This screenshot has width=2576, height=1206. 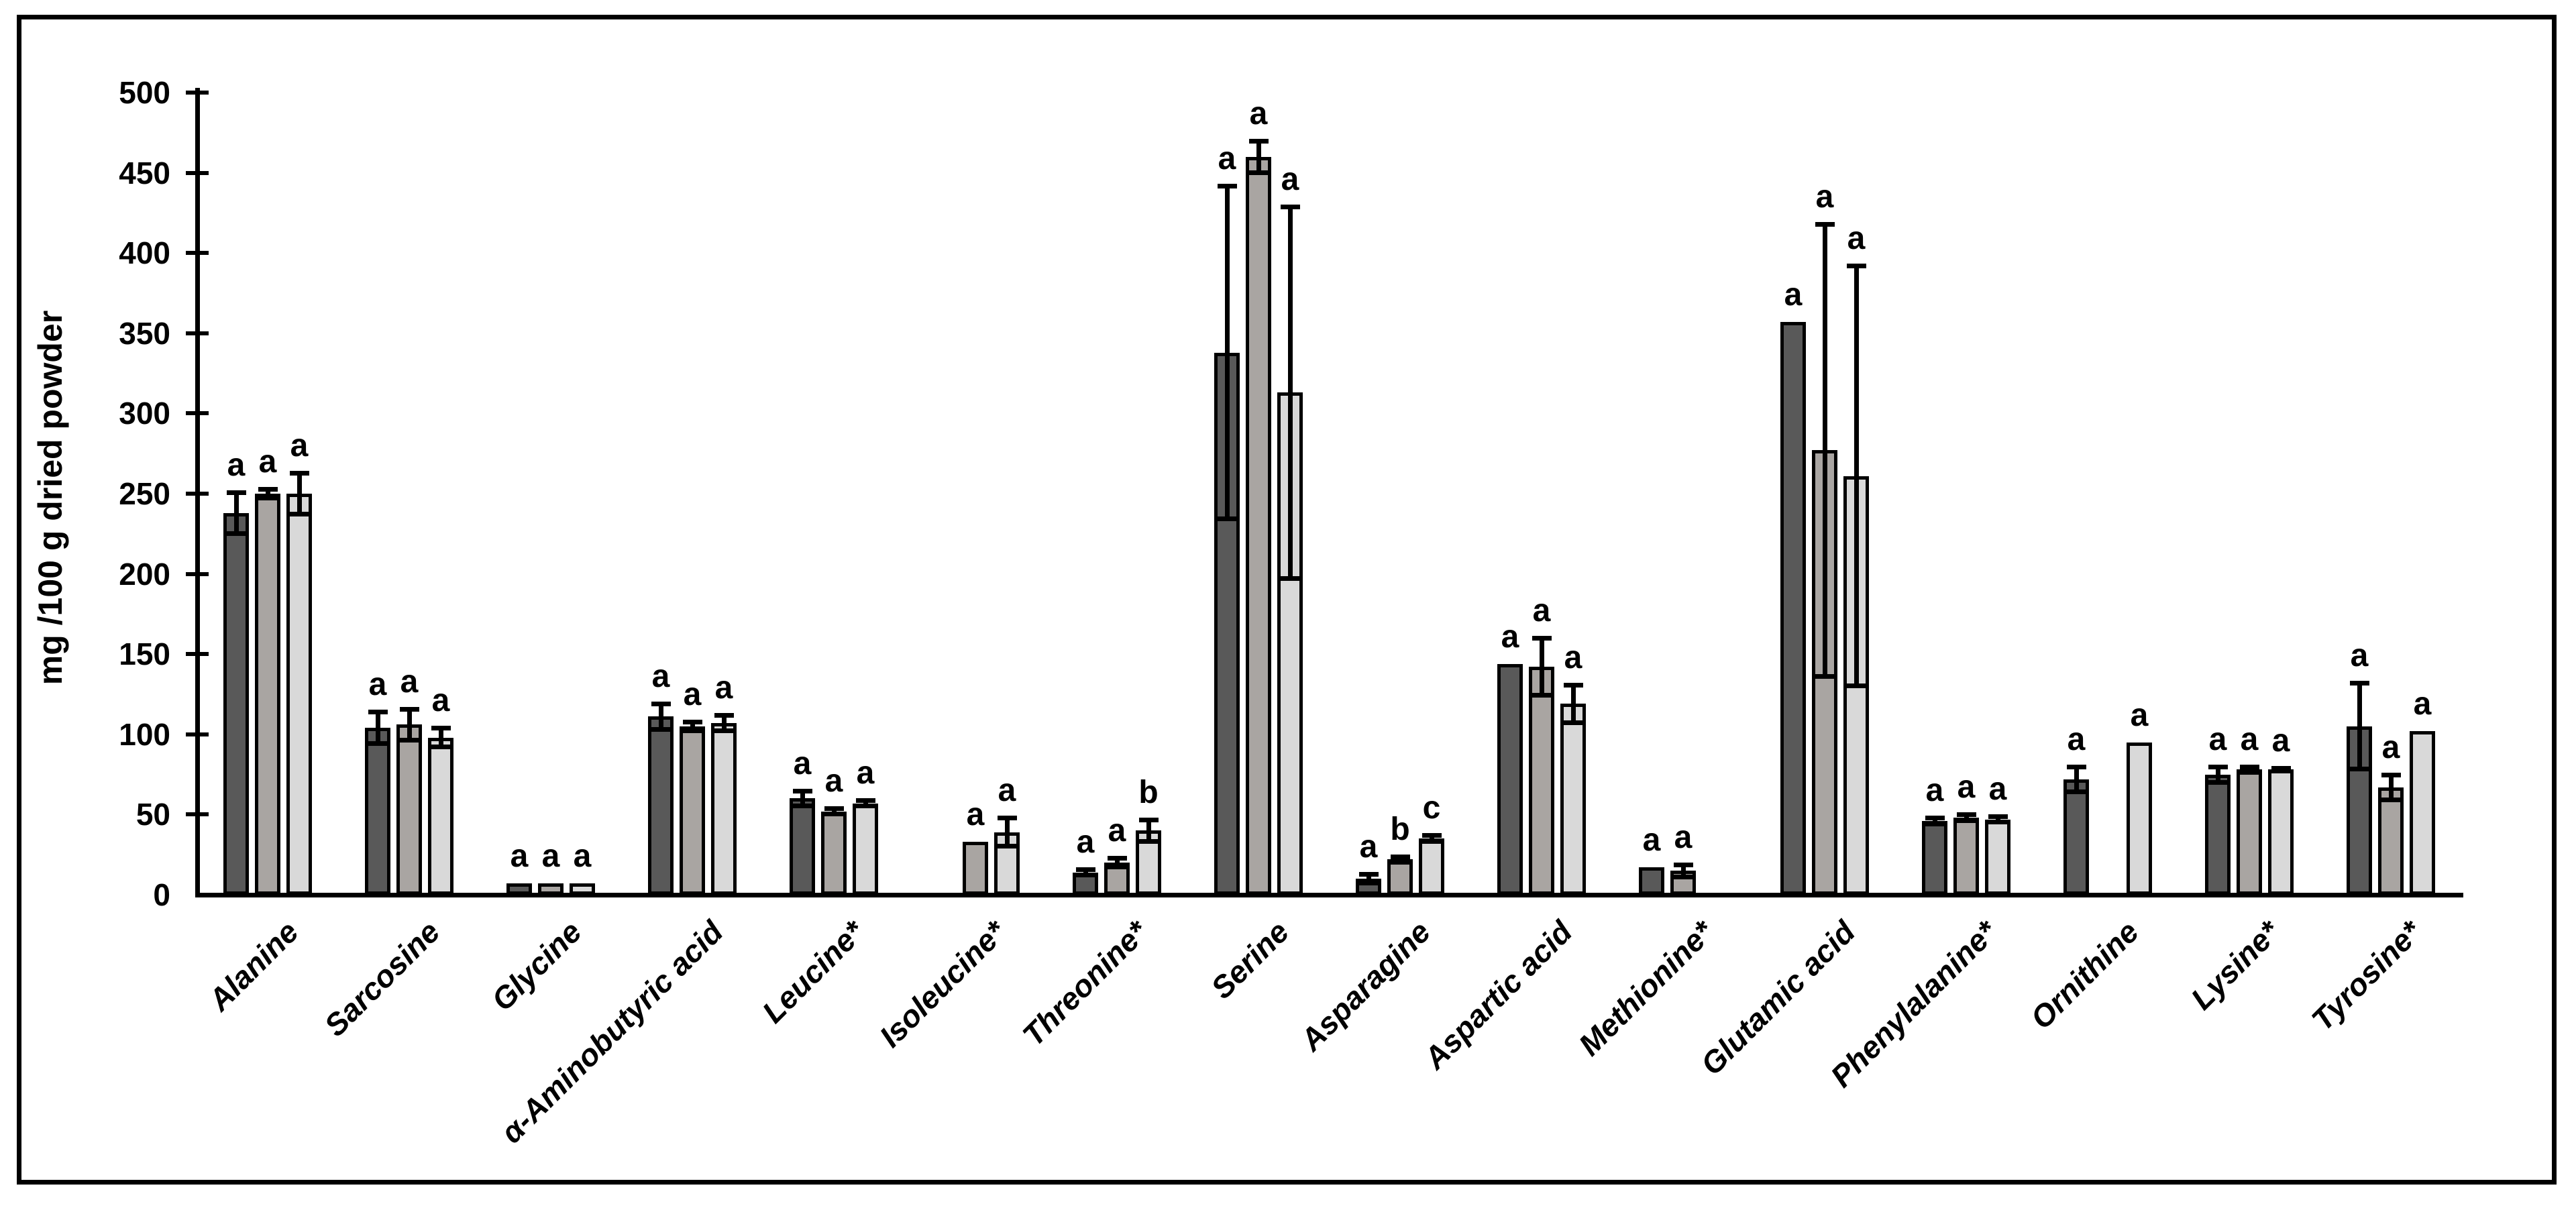 I want to click on y-tick-label: 450, so click(x=144, y=172).